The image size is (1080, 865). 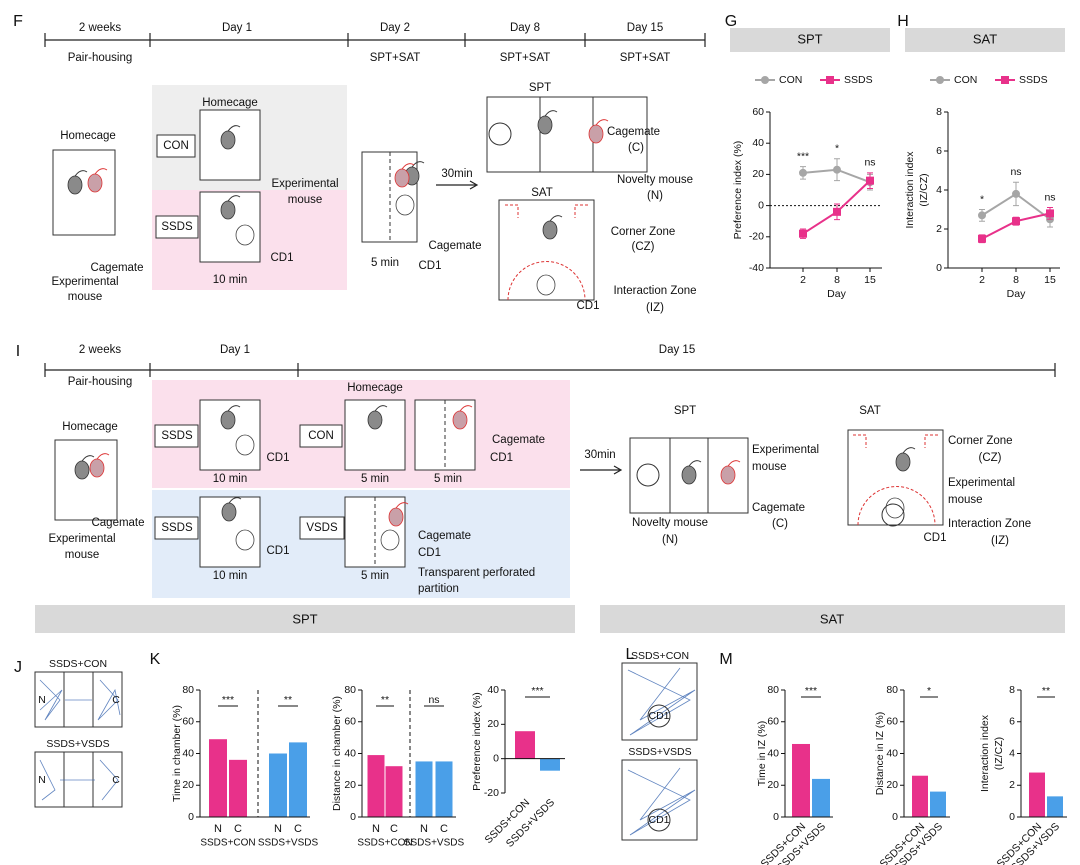 I want to click on panel-I-label: (C), so click(x=780, y=524).